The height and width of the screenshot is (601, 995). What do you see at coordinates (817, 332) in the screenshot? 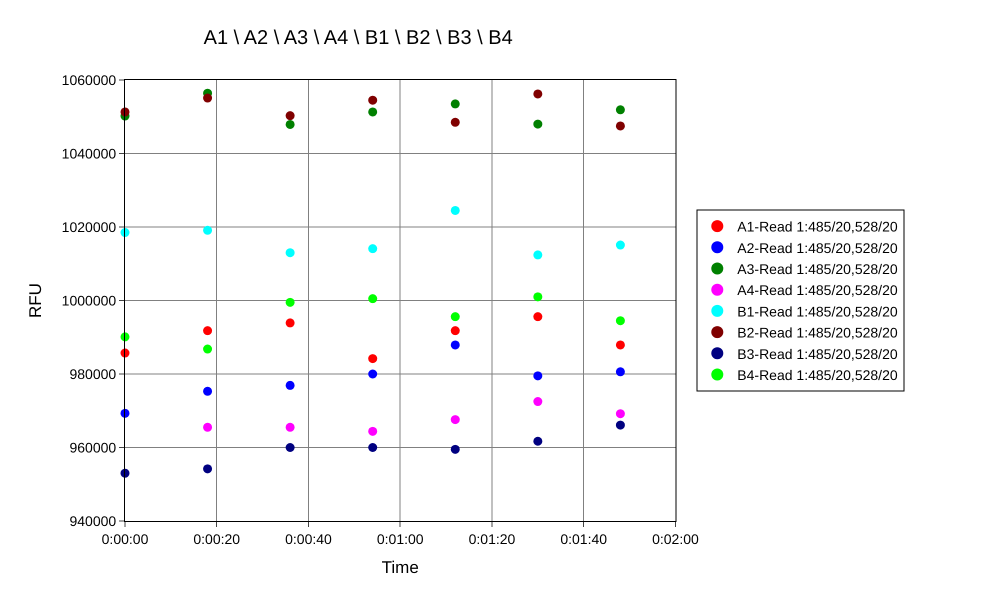
I see `legend-label: B2-Read 1:485/20,528/20` at bounding box center [817, 332].